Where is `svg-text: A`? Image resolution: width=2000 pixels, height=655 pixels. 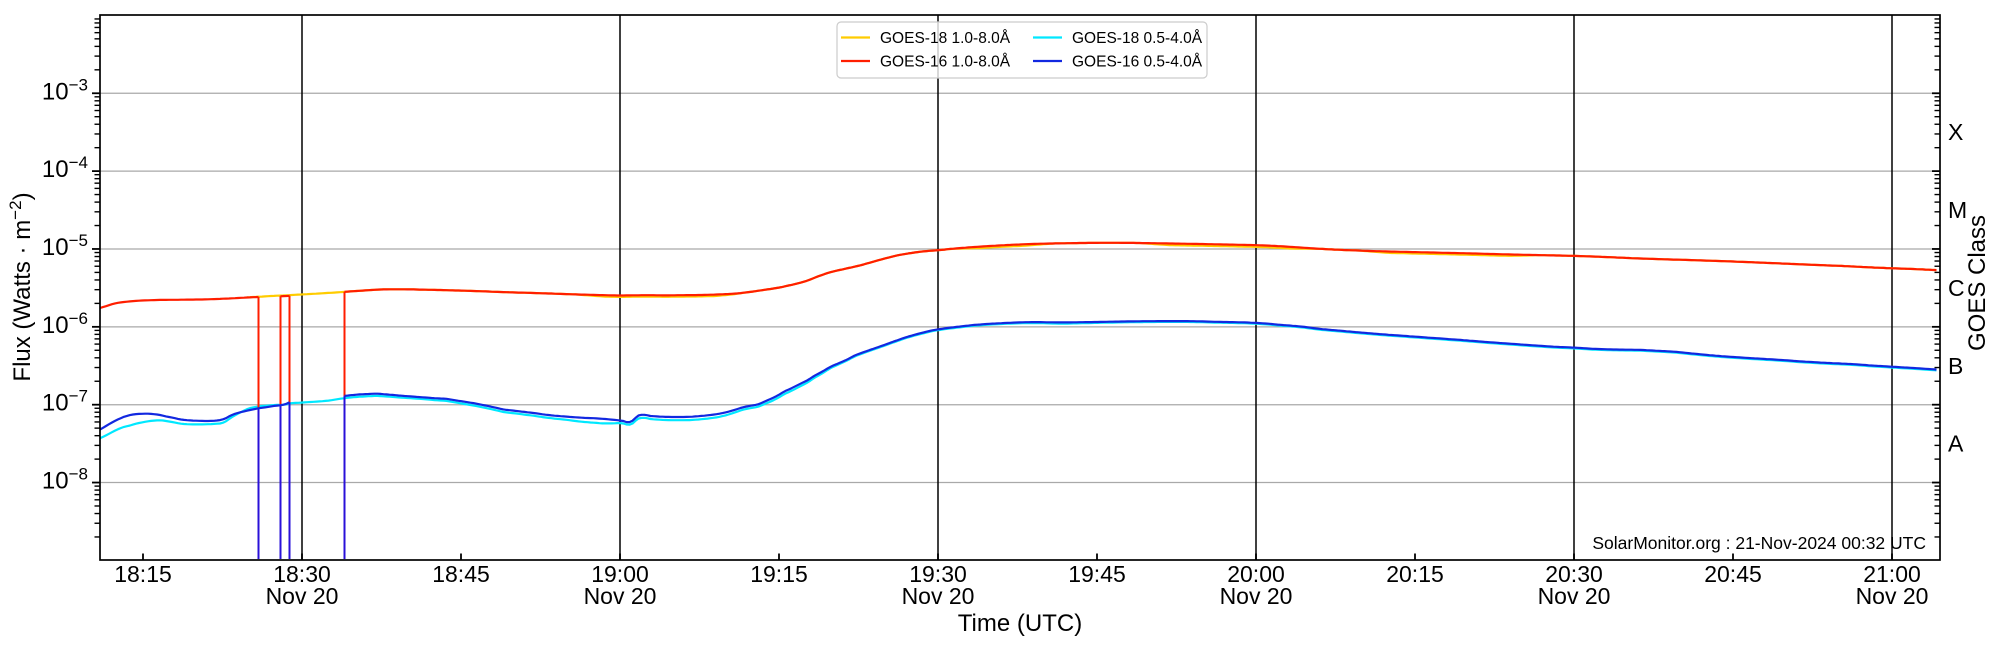 svg-text: A is located at coordinates (1956, 444).